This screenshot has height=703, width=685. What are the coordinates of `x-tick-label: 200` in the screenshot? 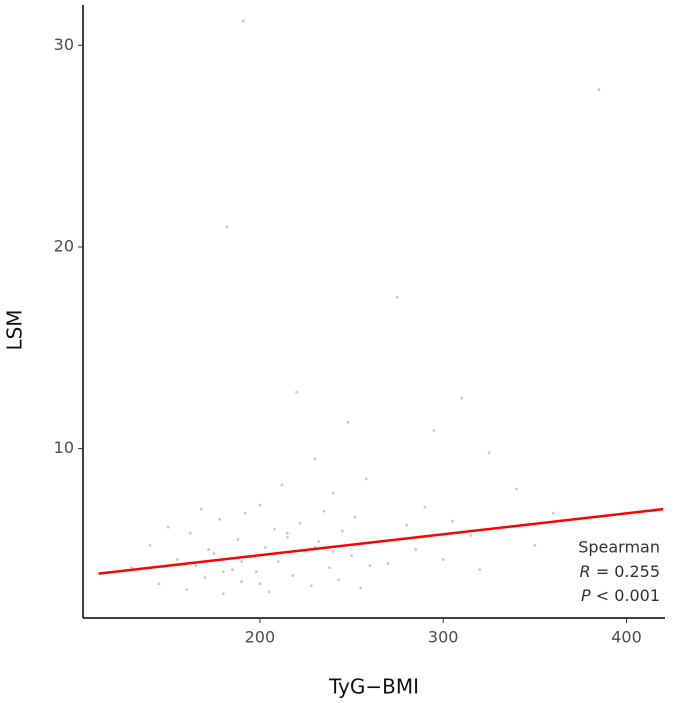 It's located at (260, 637).